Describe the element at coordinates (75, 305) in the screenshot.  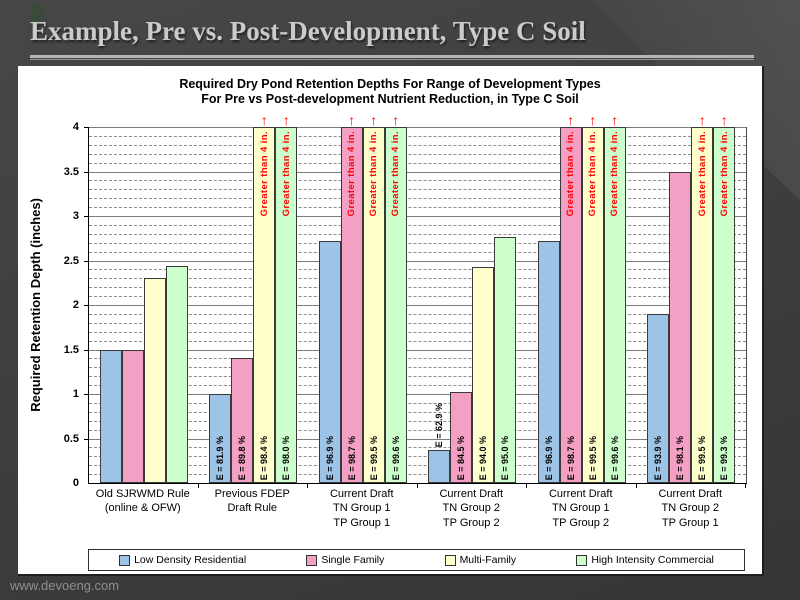
I see `y-tick-label: 2` at that location.